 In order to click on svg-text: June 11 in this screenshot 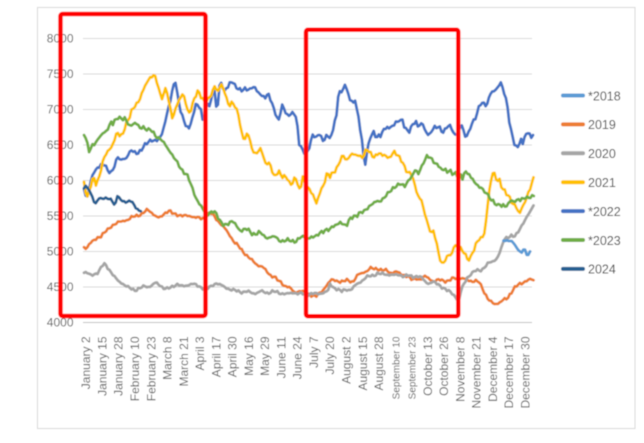, I will do `click(281, 357)`.